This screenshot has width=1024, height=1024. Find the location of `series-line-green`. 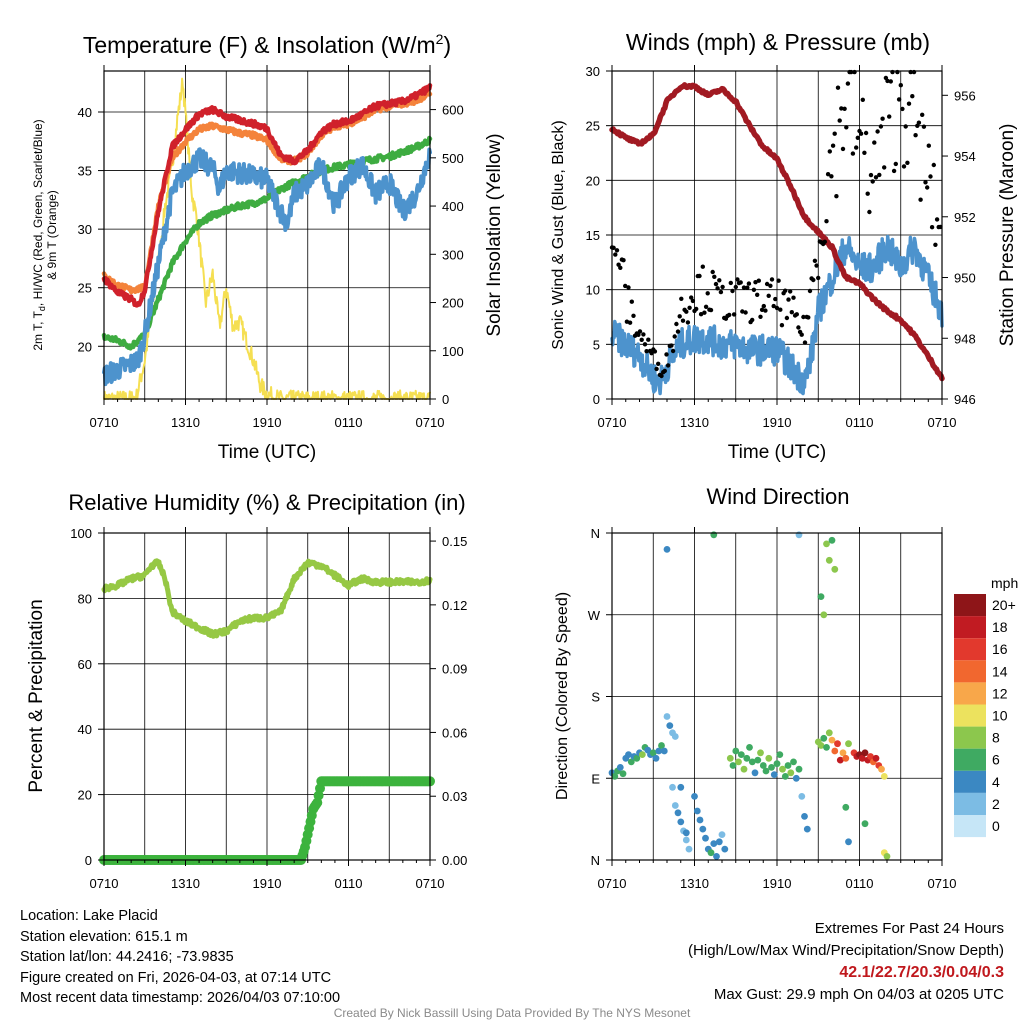

series-line-green is located at coordinates (267, 243).